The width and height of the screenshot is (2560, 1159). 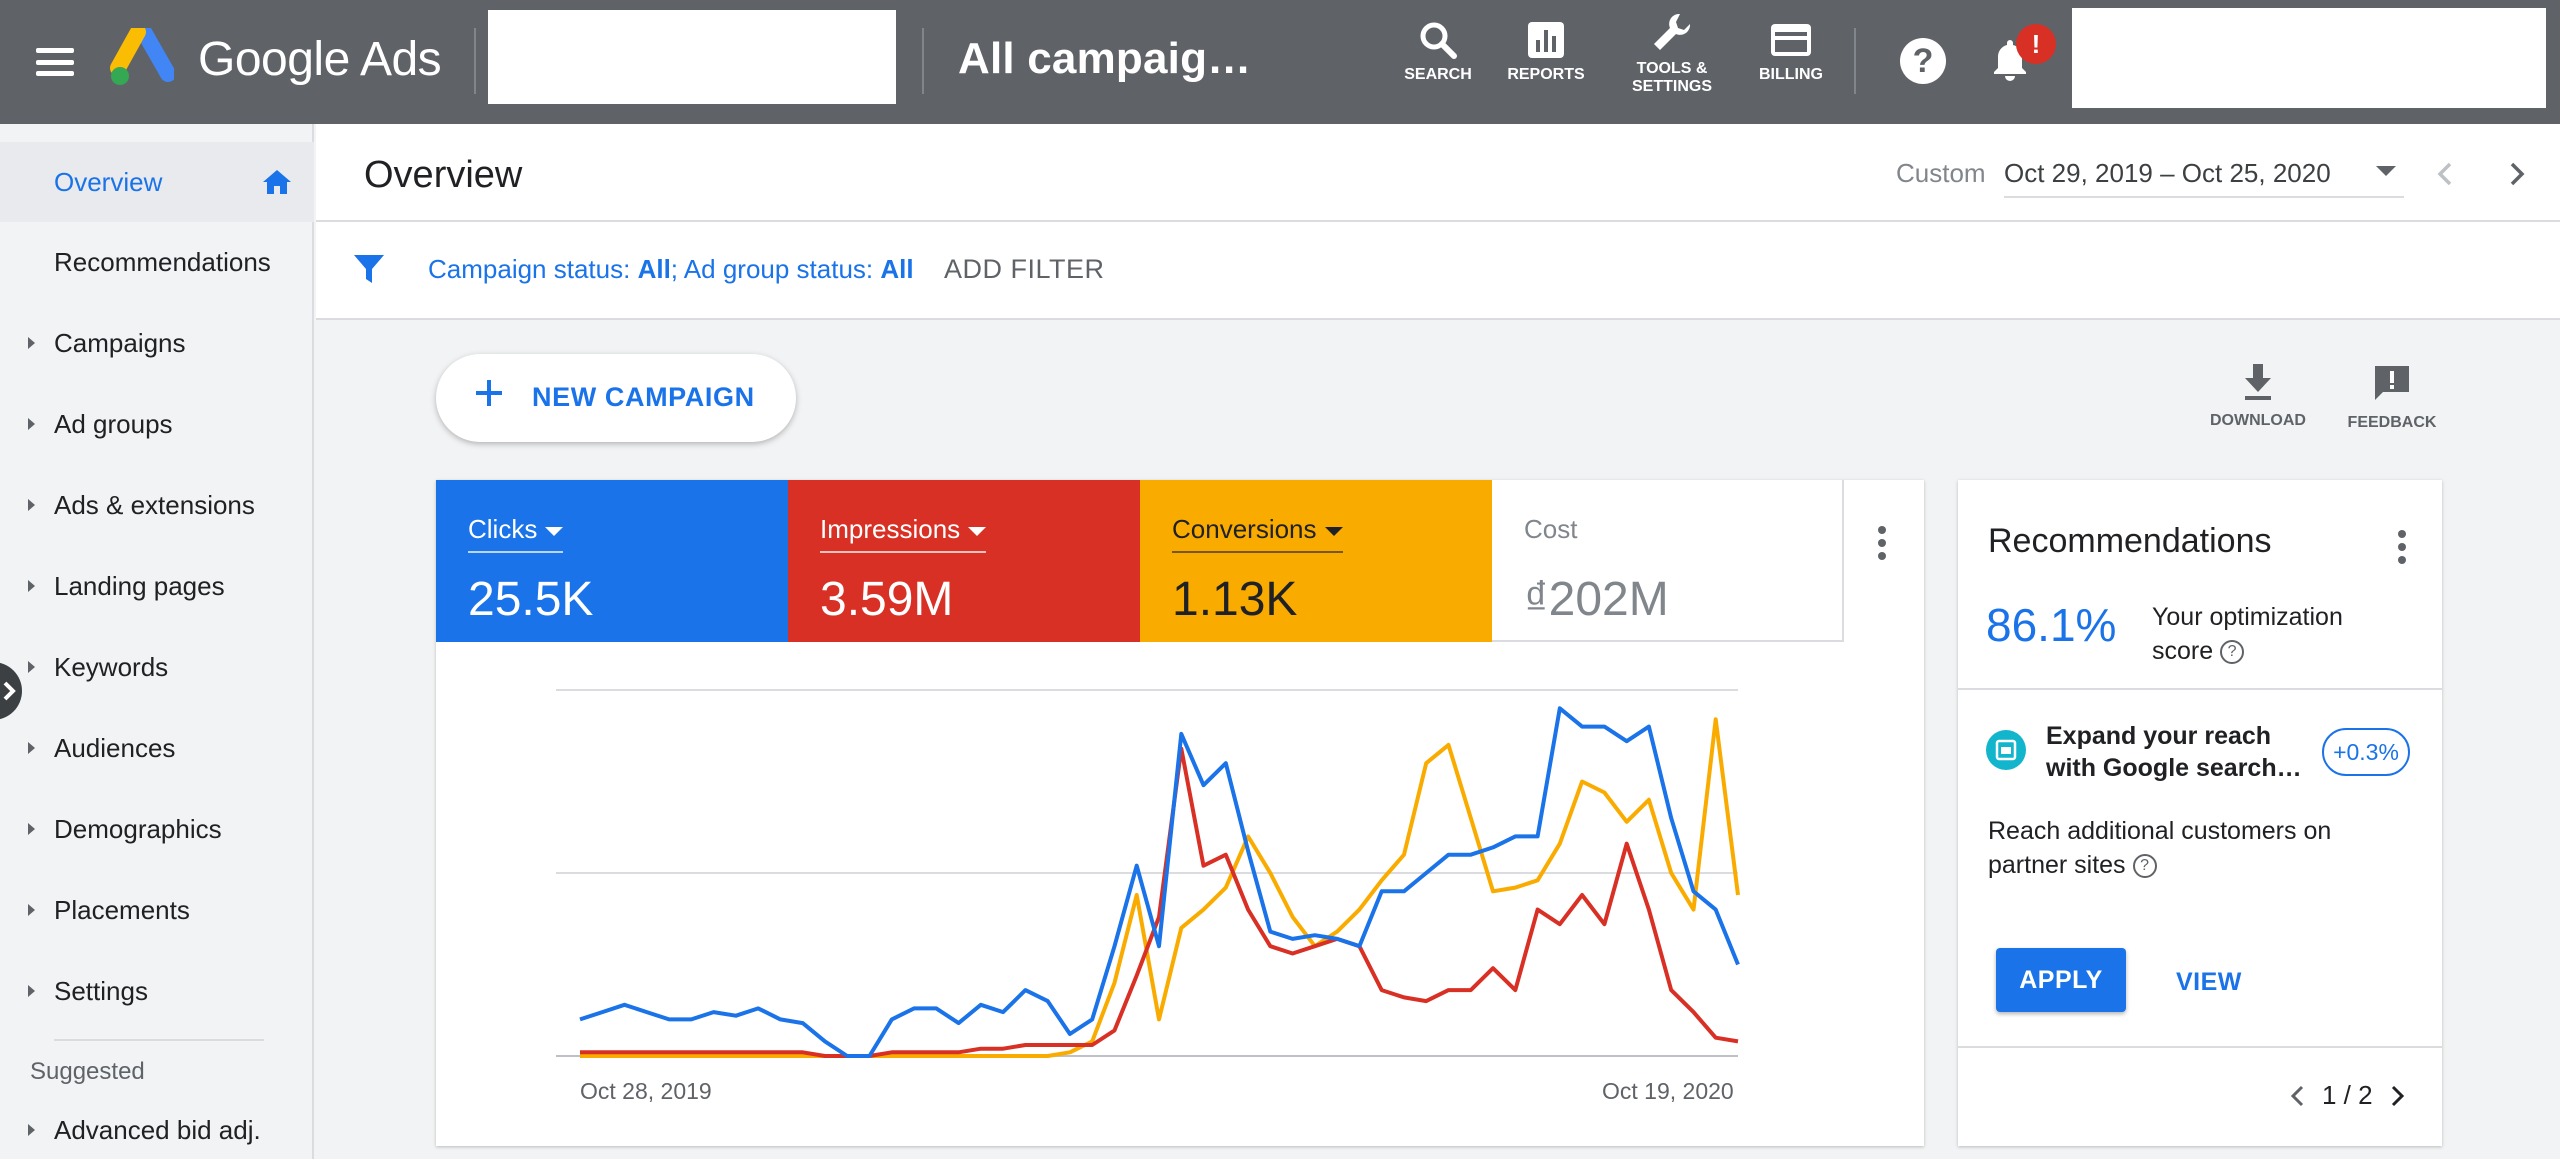 What do you see at coordinates (1235, 599) in the screenshot?
I see `metric-value: 1.13K` at bounding box center [1235, 599].